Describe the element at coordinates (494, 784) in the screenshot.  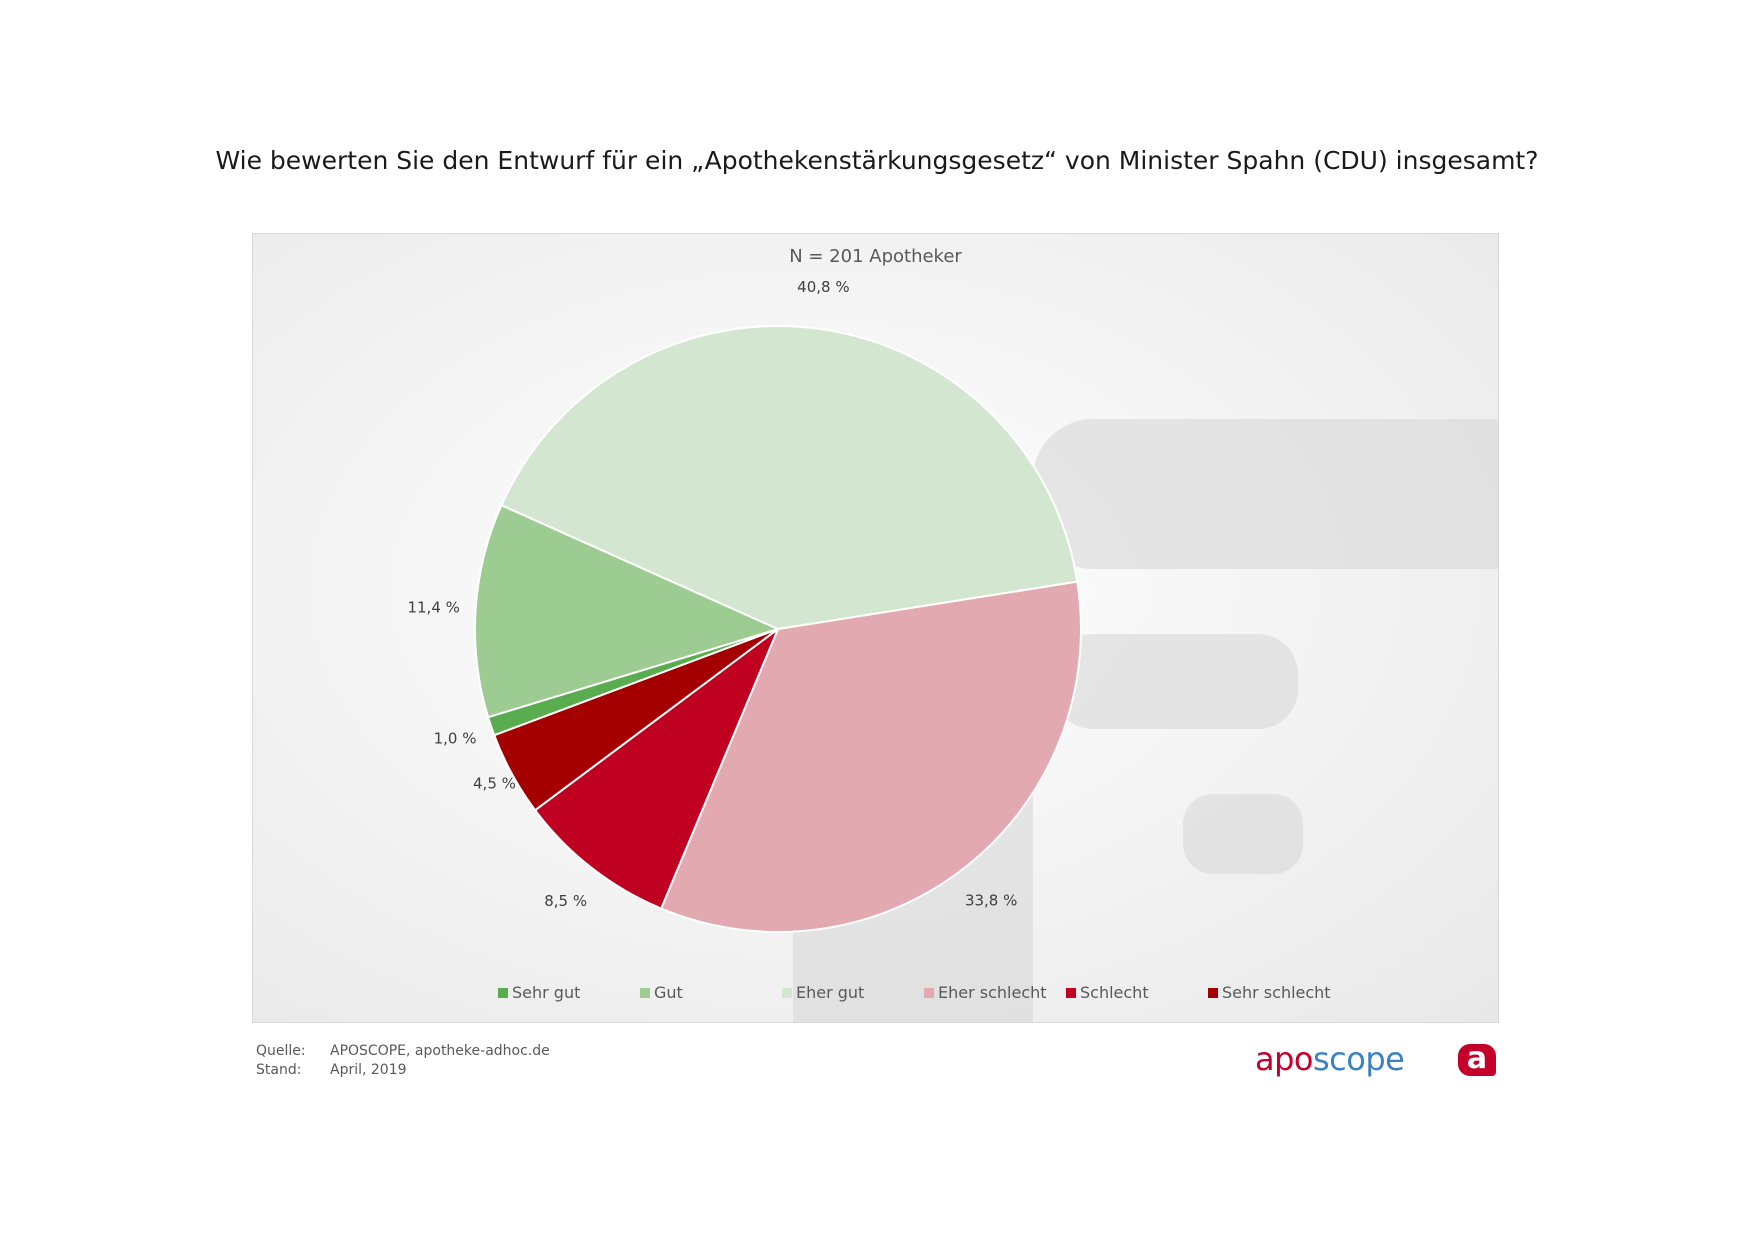
I see `data-label-sehr-schlecht: 4,5 %` at that location.